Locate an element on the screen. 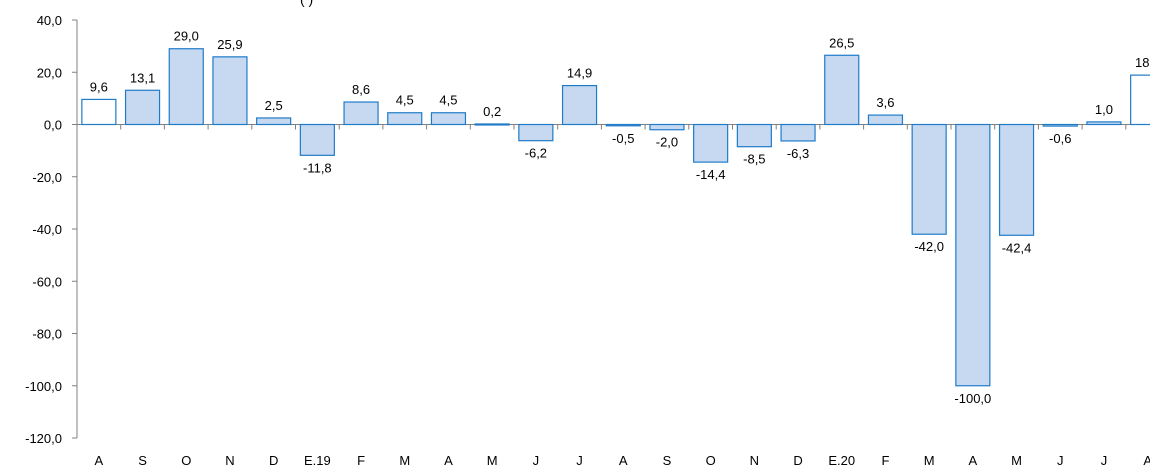  data-label: 26,5 is located at coordinates (841, 42).